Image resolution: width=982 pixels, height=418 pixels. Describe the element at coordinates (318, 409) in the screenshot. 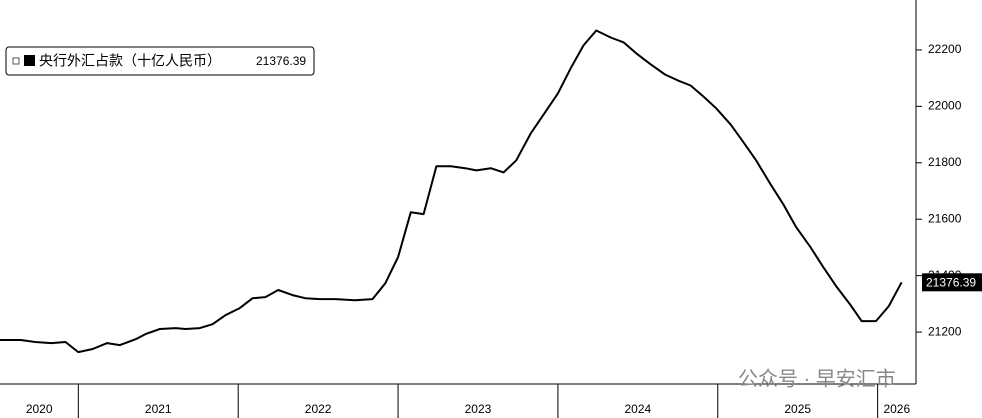

I see `x-tick-label: 2022` at that location.